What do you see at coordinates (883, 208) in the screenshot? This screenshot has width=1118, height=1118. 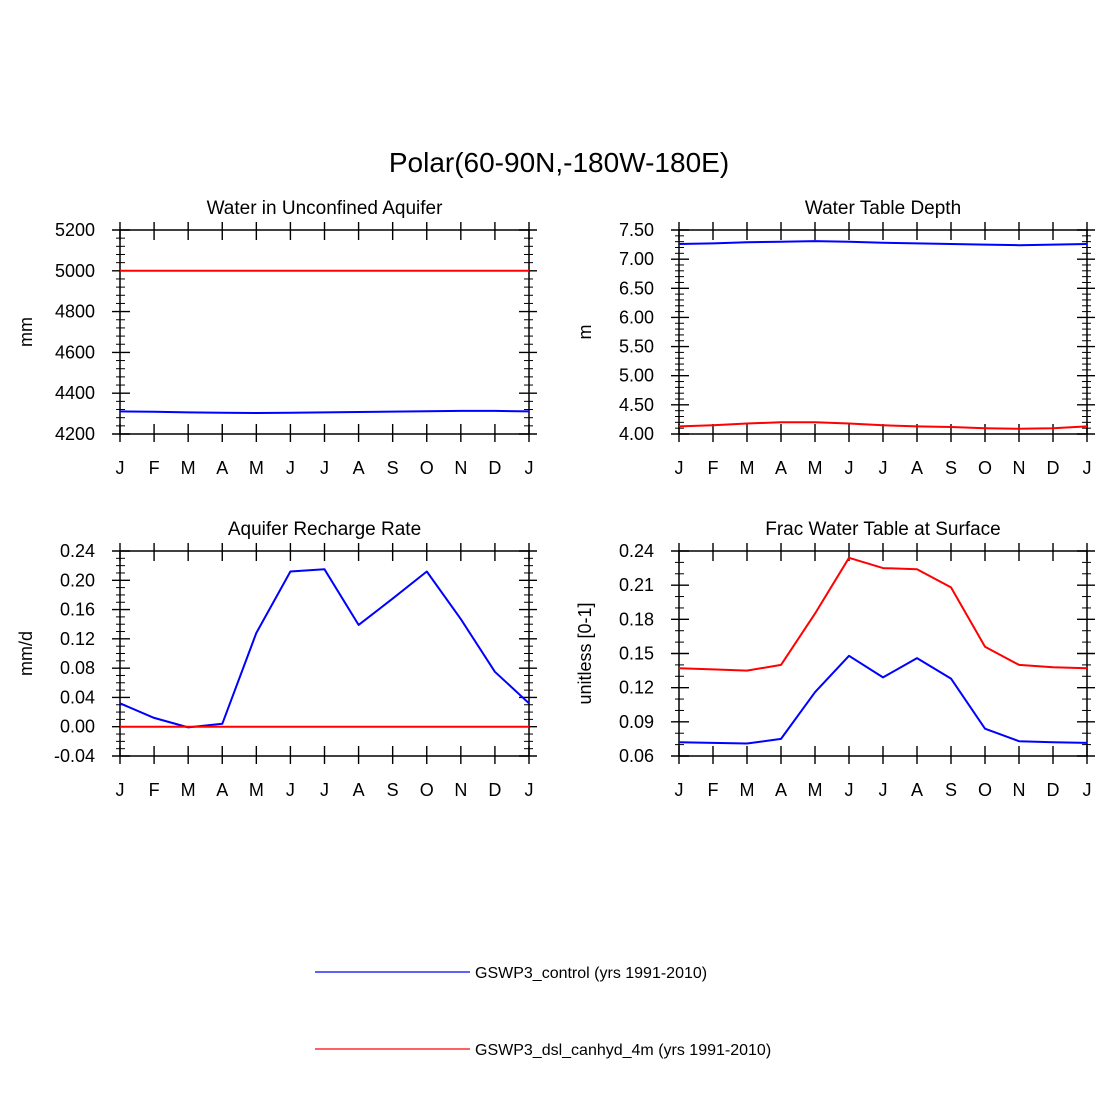 I see `panel-title: Water Table Depth` at bounding box center [883, 208].